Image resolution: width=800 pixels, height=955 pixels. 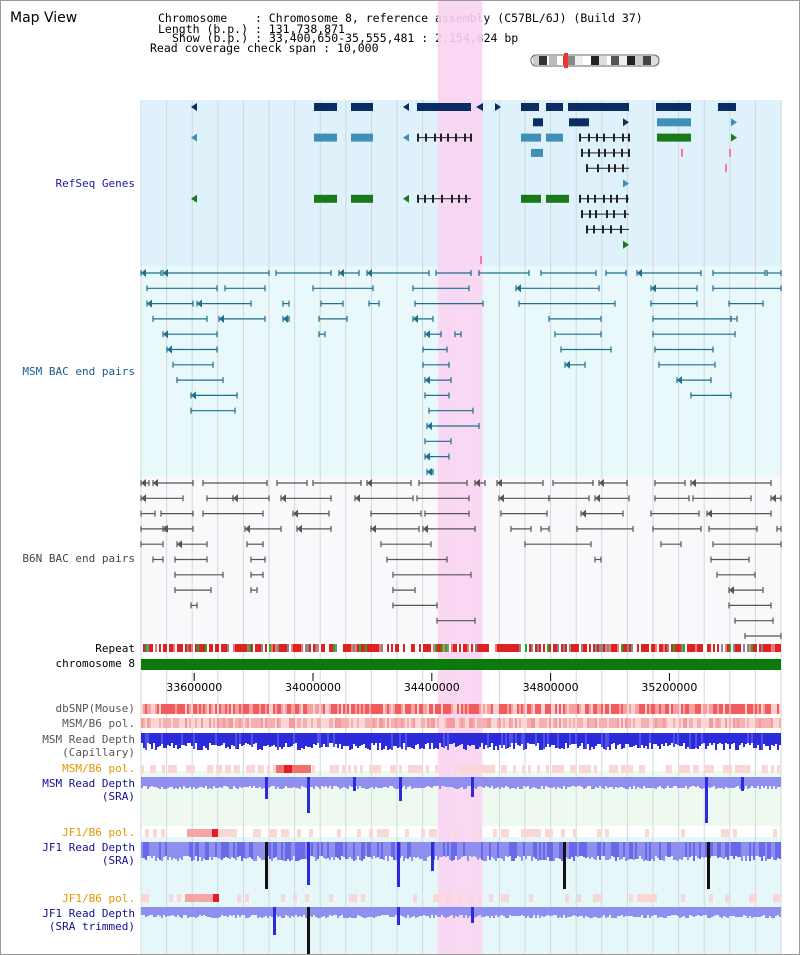 I want to click on chromosome-bar, so click(x=461, y=664).